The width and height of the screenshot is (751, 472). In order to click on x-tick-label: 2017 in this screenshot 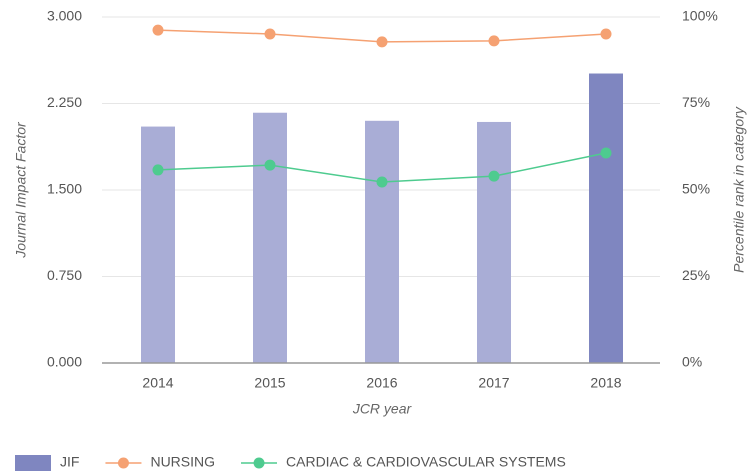, I will do `click(493, 383)`.